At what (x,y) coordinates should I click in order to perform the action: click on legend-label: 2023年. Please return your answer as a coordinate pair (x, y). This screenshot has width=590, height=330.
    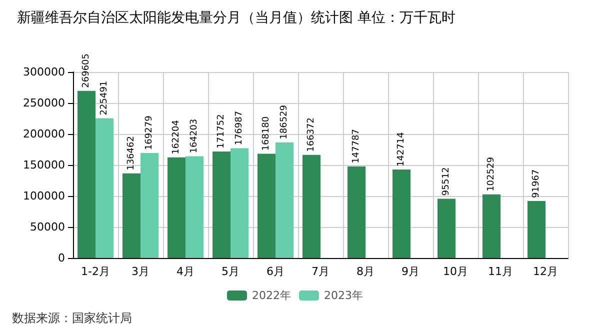
    Looking at the image, I should click on (343, 295).